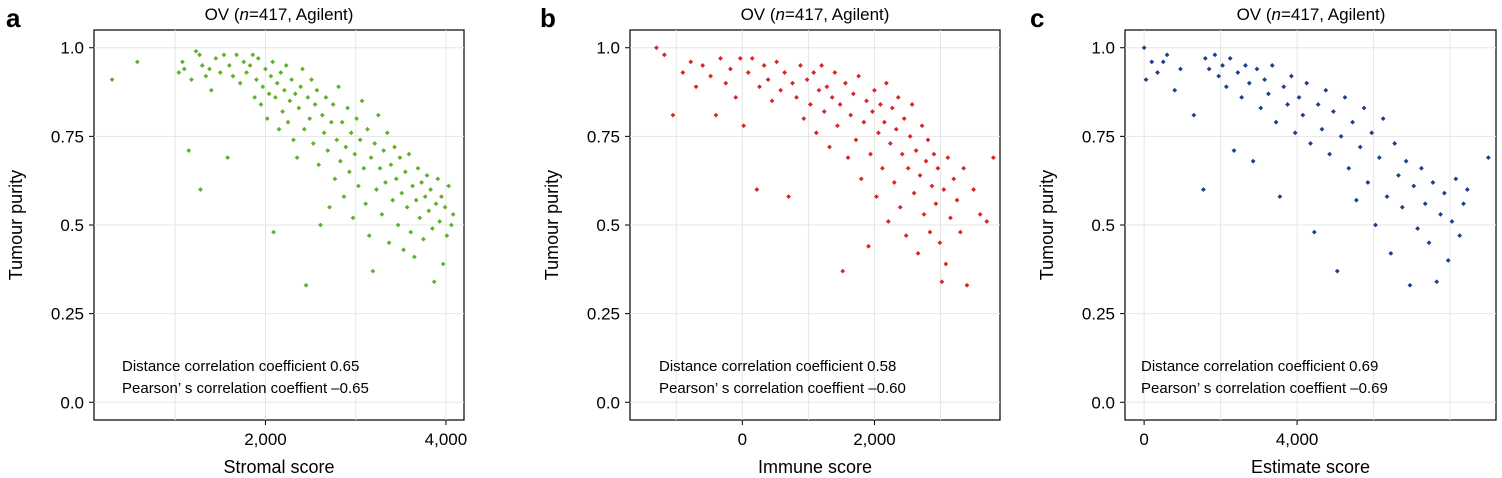 The height and width of the screenshot is (478, 1502). Describe the element at coordinates (777, 366) in the screenshot. I see `stats-line-1: Distance correlation coefficient 0.58` at that location.